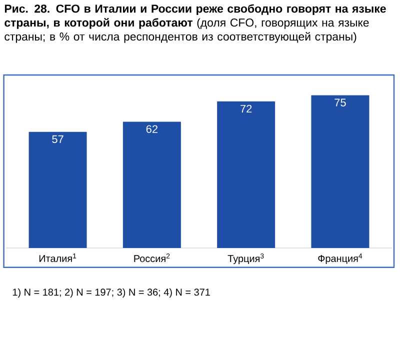 The image size is (400, 348). What do you see at coordinates (58, 139) in the screenshot?
I see `data-label: 57` at bounding box center [58, 139].